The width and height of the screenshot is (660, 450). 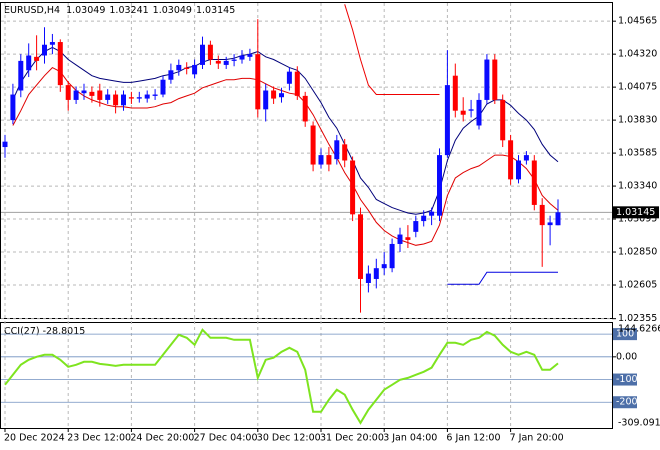 What do you see at coordinates (637, 54) in the screenshot?
I see `y-tick-label: 1.04320` at bounding box center [637, 54].